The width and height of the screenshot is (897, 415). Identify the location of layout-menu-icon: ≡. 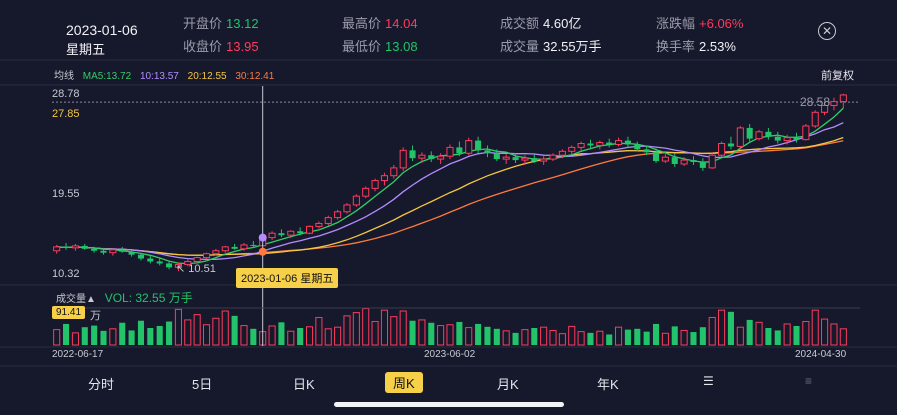
(809, 381).